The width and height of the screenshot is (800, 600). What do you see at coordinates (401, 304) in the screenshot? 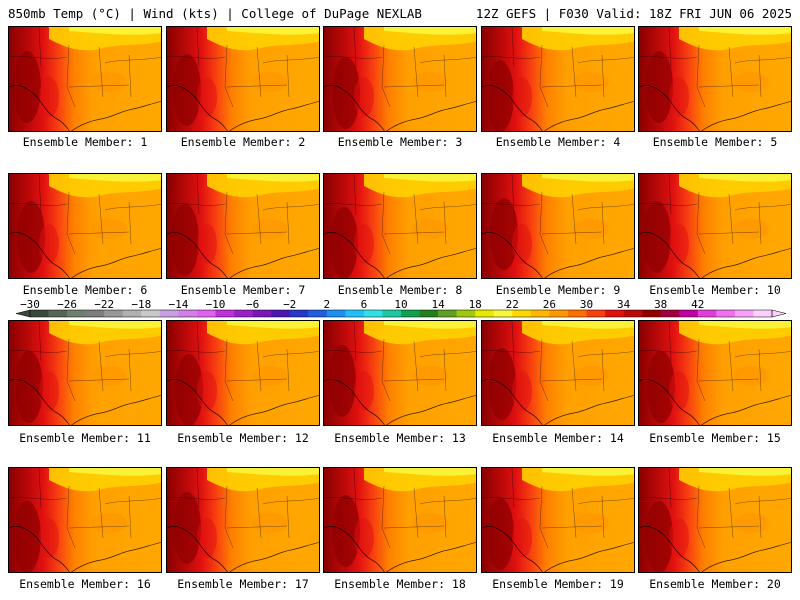
I see `colorbar-tick-label: 10` at bounding box center [401, 304].